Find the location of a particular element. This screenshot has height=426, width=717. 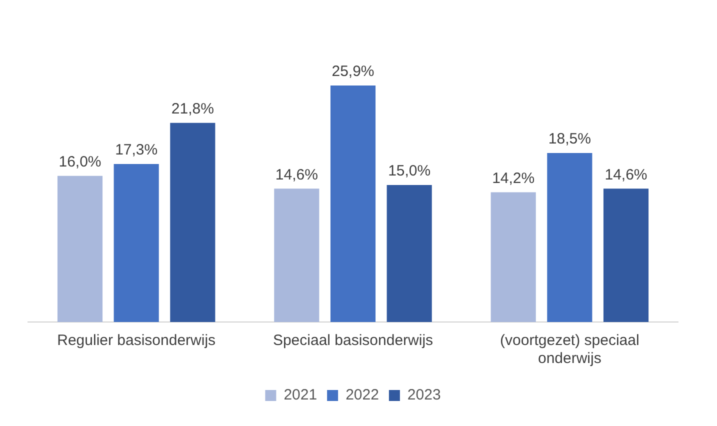

data-label: 25,9% is located at coordinates (353, 71).